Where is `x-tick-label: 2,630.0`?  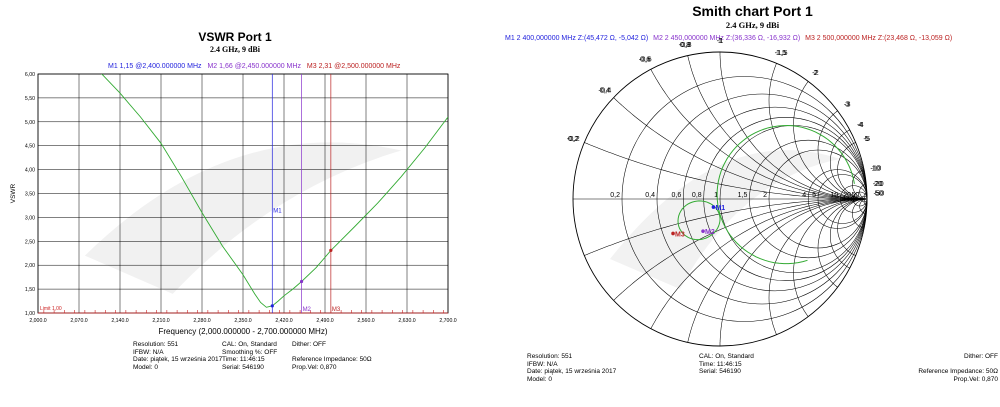 x-tick-label: 2,630.0 is located at coordinates (406, 321).